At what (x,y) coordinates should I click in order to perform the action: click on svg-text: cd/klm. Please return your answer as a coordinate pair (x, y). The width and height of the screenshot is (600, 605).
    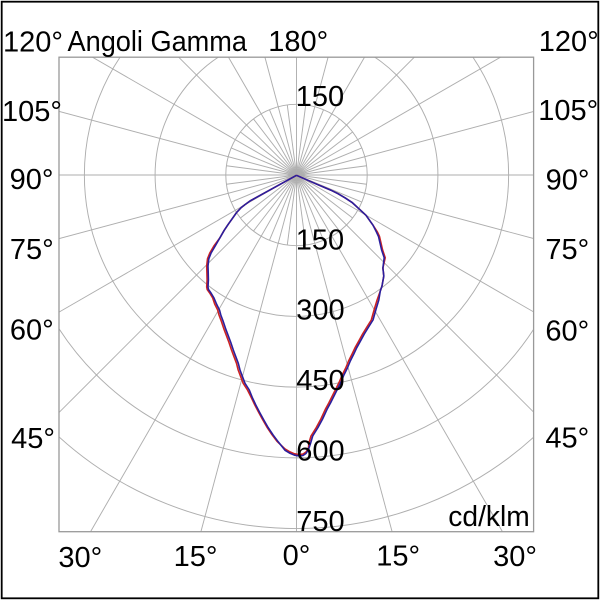
    Looking at the image, I should click on (489, 517).